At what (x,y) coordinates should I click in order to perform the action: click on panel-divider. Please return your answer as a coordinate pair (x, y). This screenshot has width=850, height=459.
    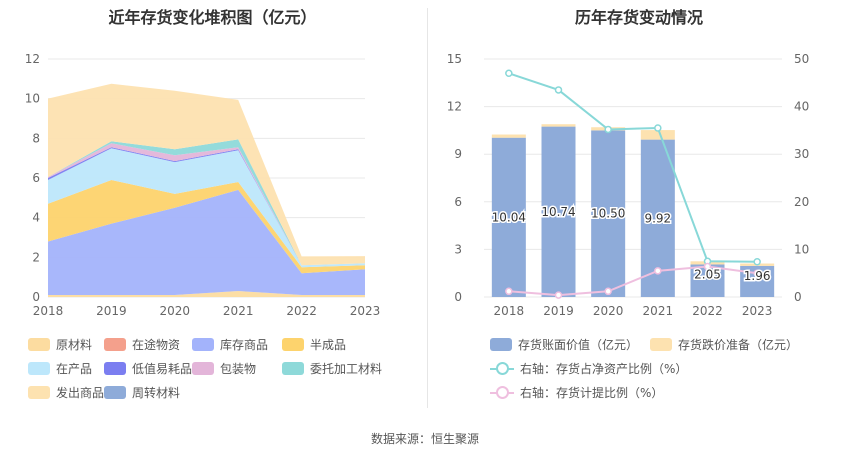
    Looking at the image, I should click on (427, 208).